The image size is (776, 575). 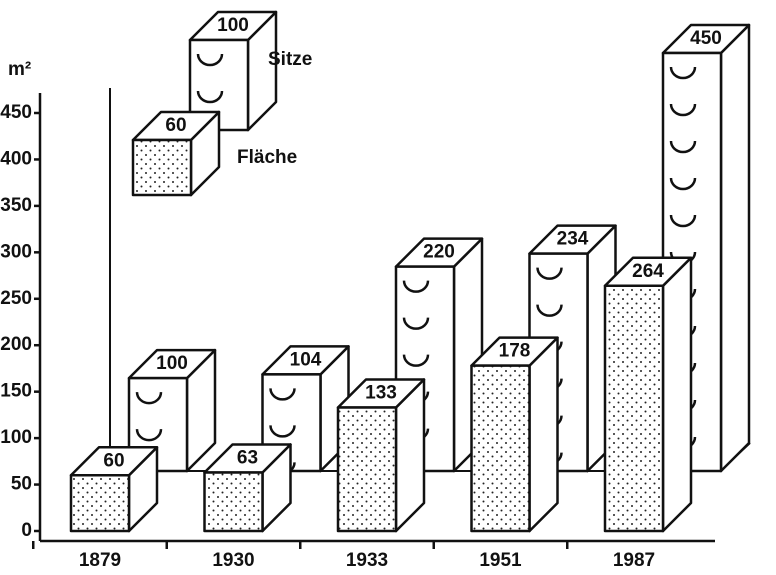 I want to click on y-tick-label: 50, so click(x=21, y=484).